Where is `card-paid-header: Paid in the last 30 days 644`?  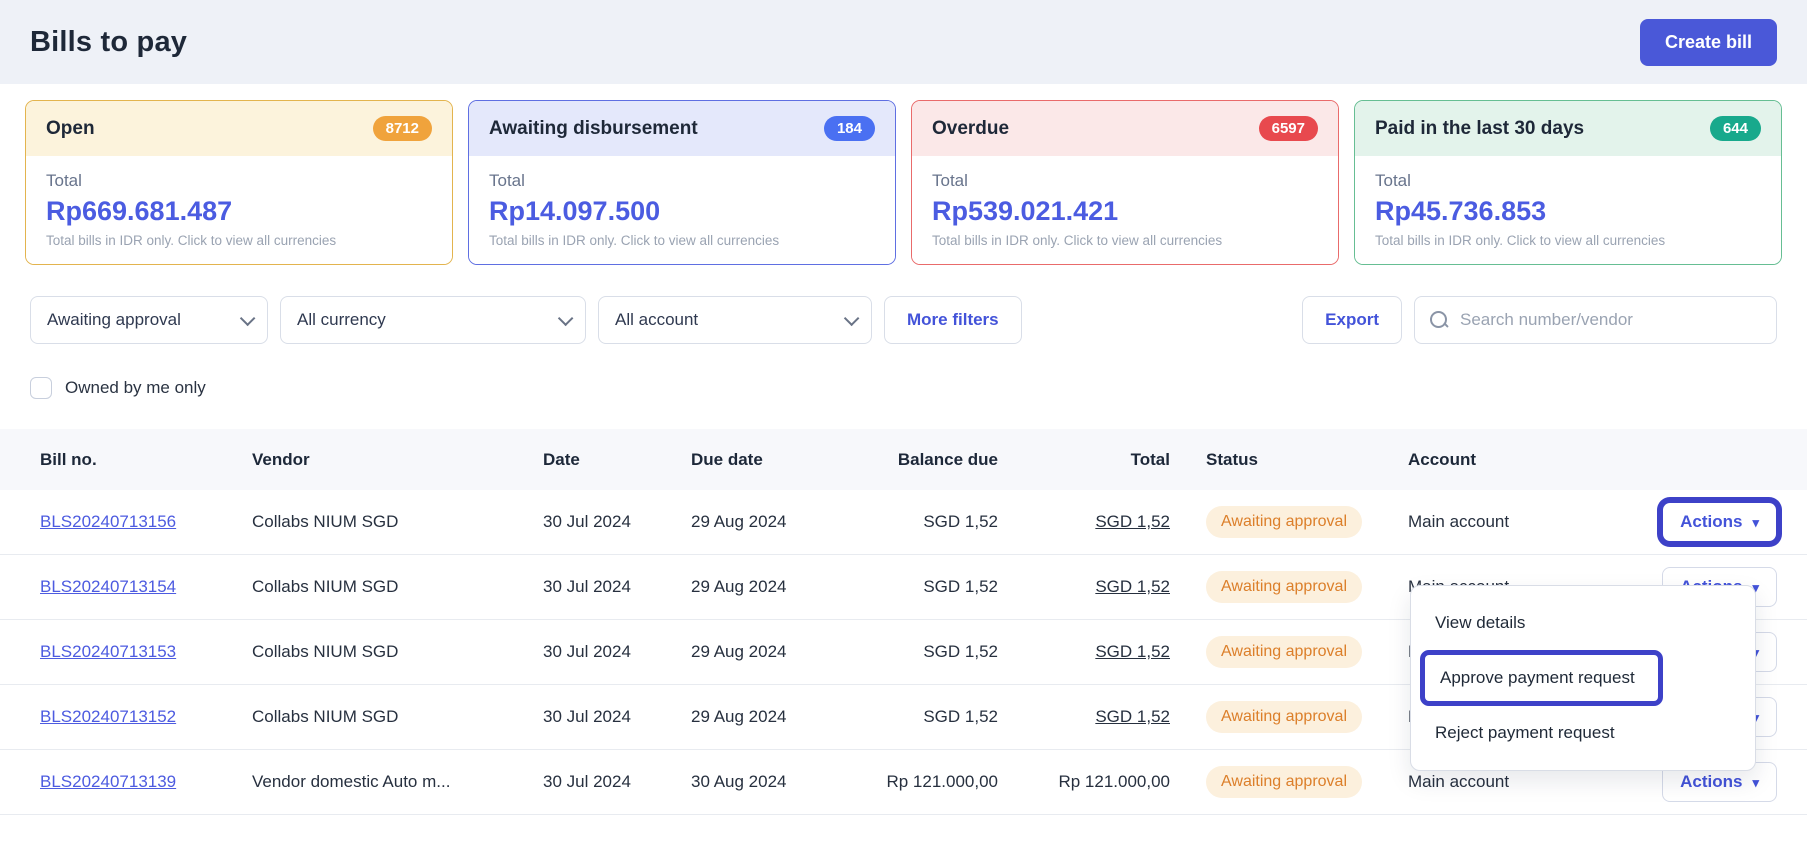
card-paid-header: Paid in the last 30 days 644 is located at coordinates (1568, 128).